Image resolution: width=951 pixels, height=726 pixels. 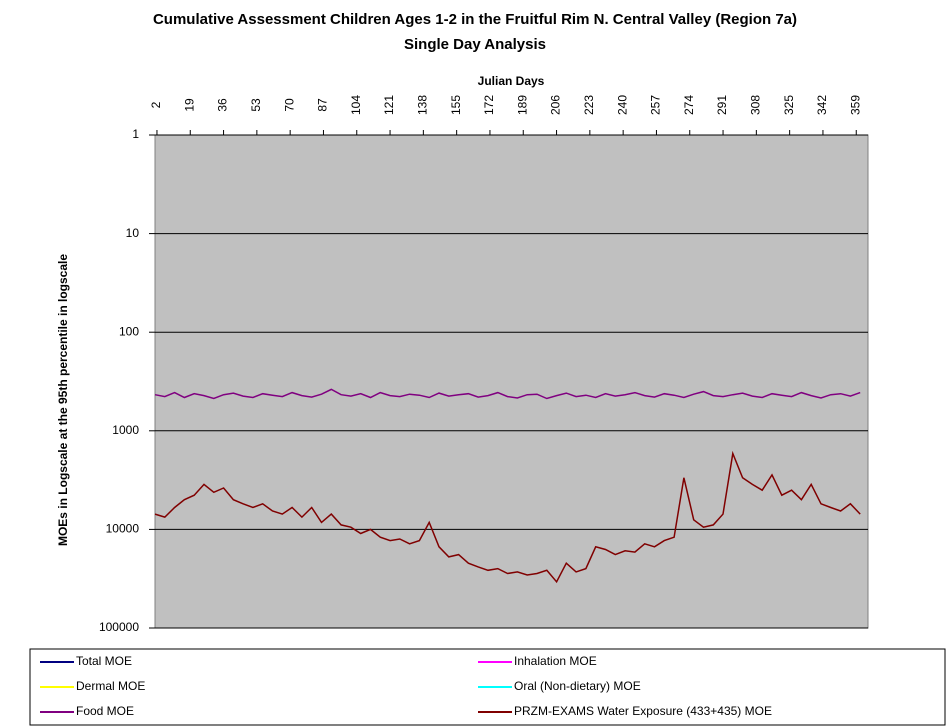 What do you see at coordinates (456, 105) in the screenshot?
I see `x-tick-label: 155` at bounding box center [456, 105].